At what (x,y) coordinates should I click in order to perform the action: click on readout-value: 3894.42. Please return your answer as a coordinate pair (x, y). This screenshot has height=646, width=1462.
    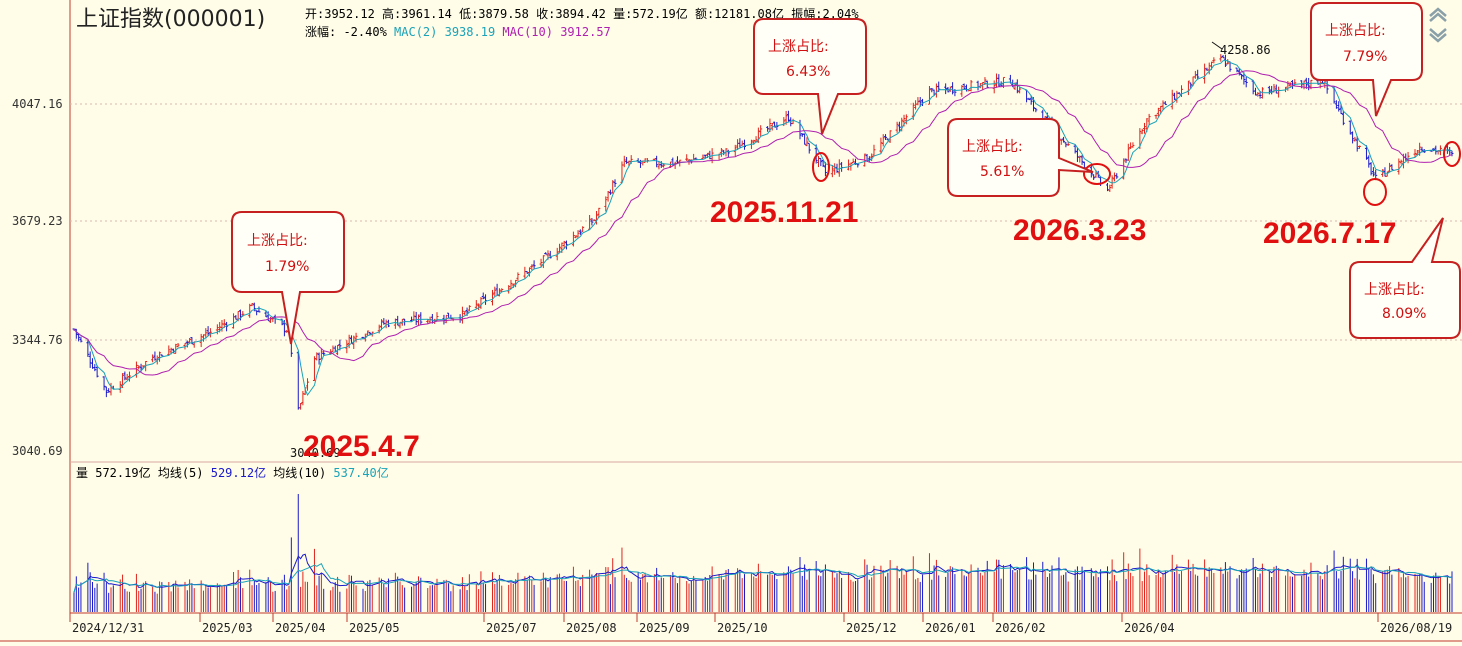
    Looking at the image, I should click on (584, 14).